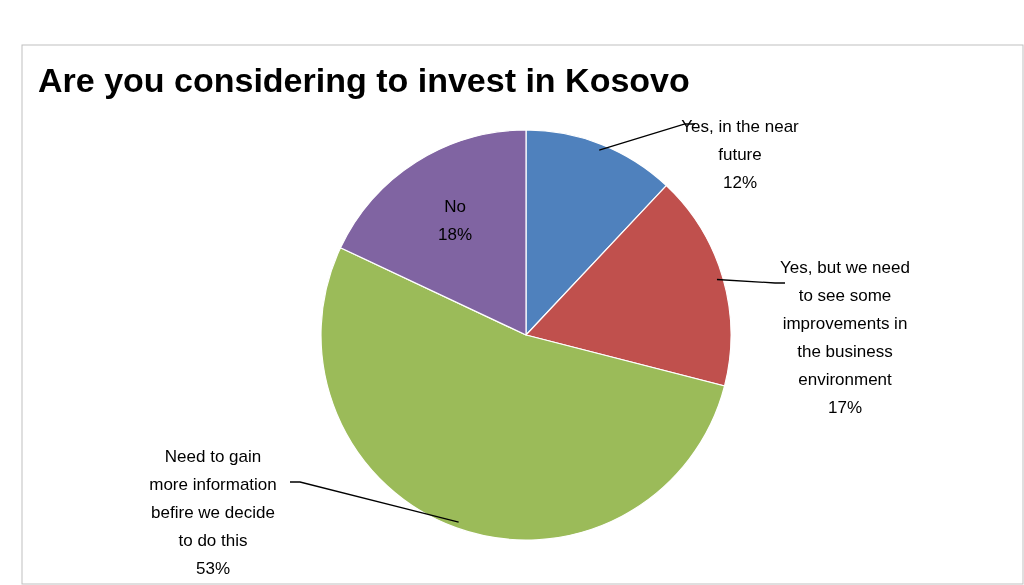  I want to click on data-label: 53%, so click(213, 568).